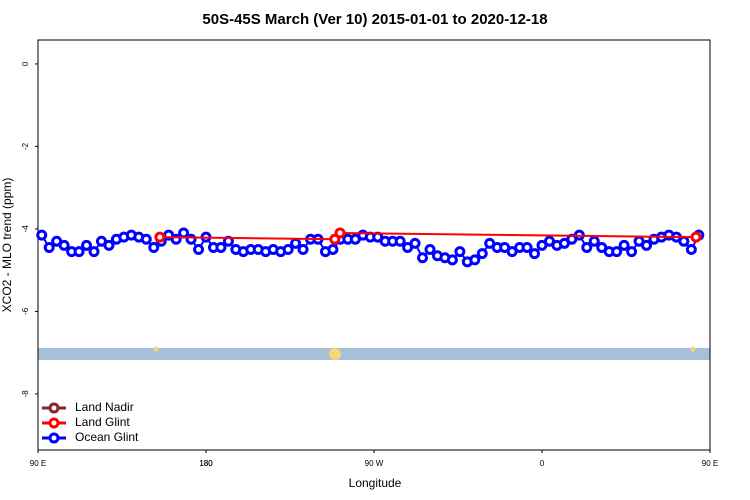 This screenshot has height=500, width=750. Describe the element at coordinates (375, 483) in the screenshot. I see `x-axis-label: Longitude` at that location.